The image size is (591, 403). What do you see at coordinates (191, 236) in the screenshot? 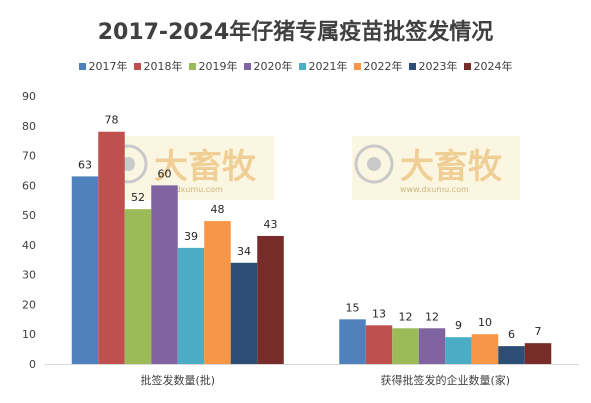
I see `data-label: 39` at bounding box center [191, 236].